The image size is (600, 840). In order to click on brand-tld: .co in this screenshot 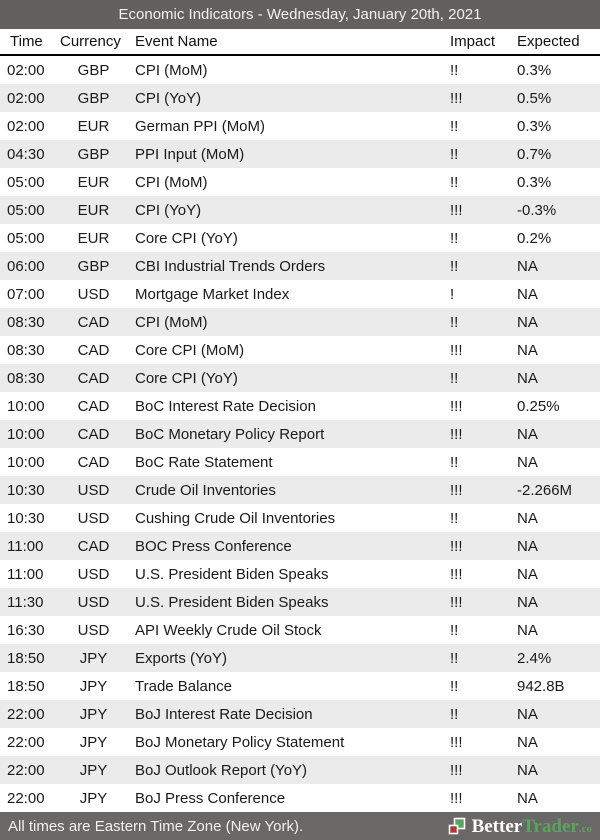, I will do `click(585, 828)`.